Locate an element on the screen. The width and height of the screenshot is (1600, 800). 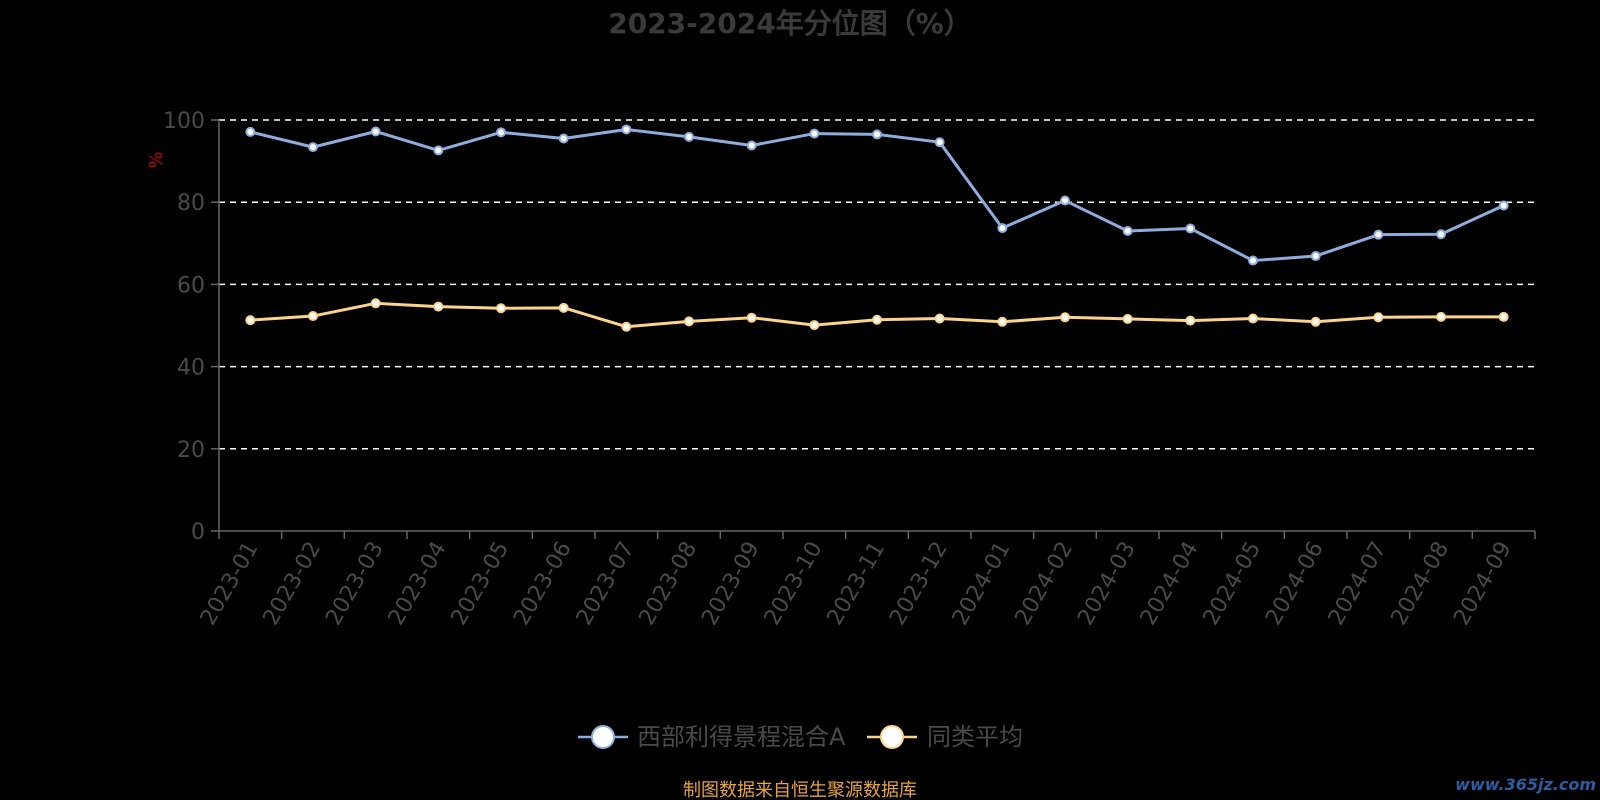
x-tick-label: 2023-03 is located at coordinates (355, 584).